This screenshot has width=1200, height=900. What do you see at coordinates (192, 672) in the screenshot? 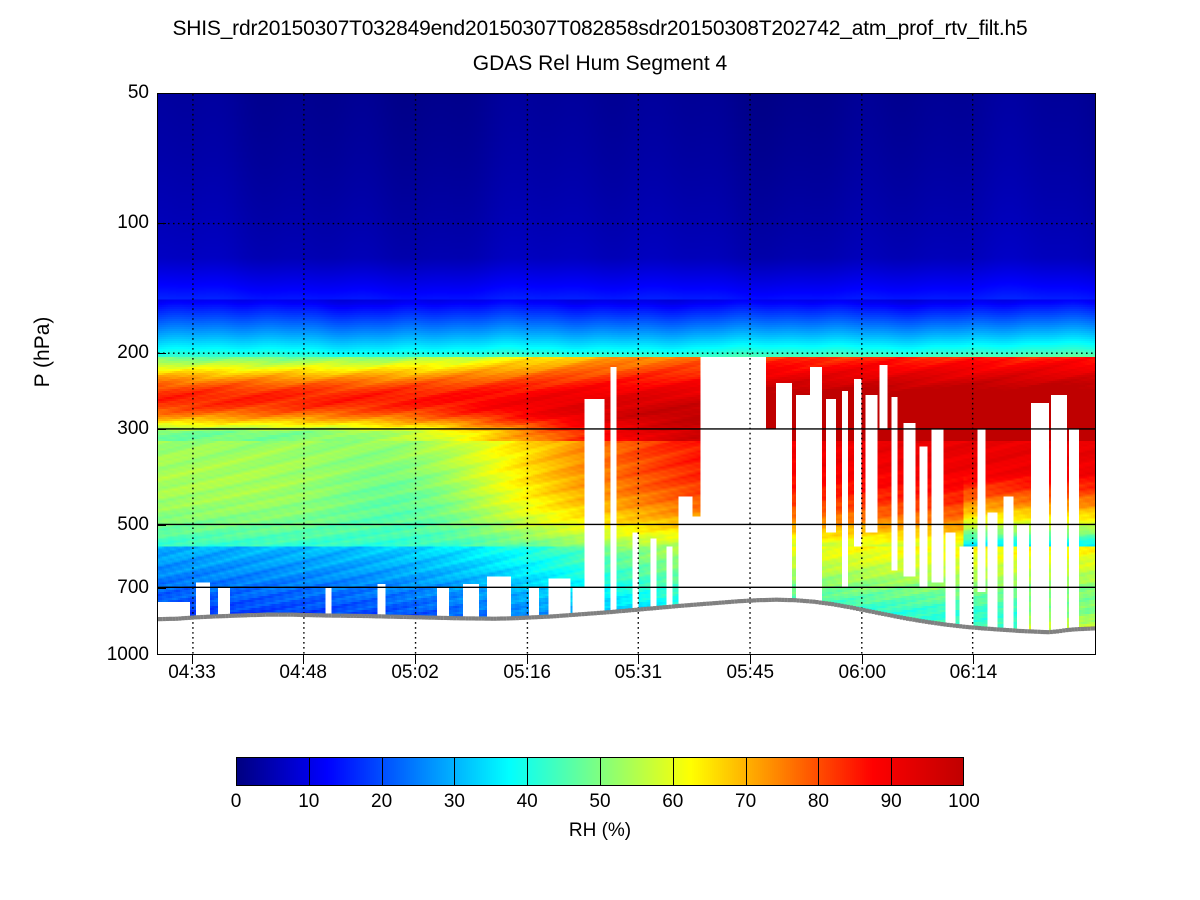
I see `x-tick-label-04-33: 04:33` at bounding box center [192, 672].